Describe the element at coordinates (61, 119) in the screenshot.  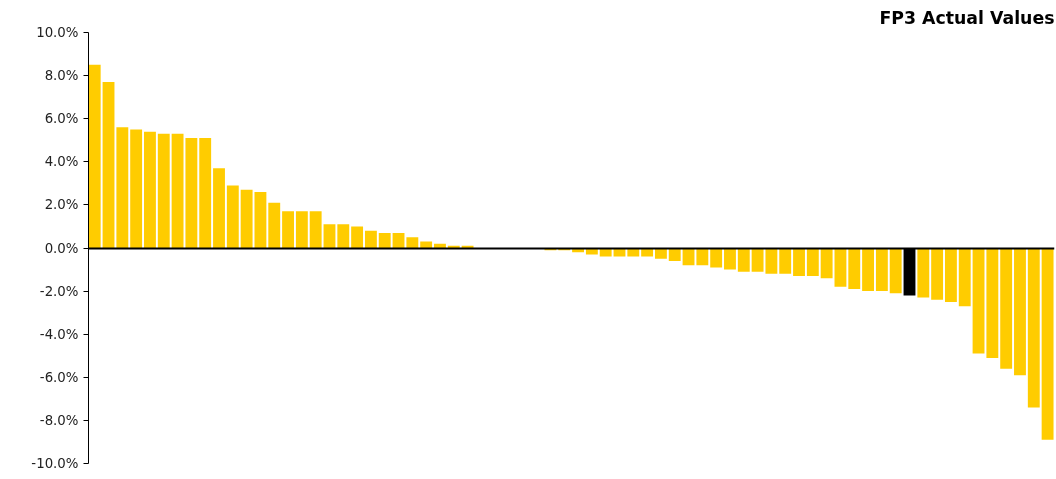
I see `y-tick-label: 6.0%` at that location.